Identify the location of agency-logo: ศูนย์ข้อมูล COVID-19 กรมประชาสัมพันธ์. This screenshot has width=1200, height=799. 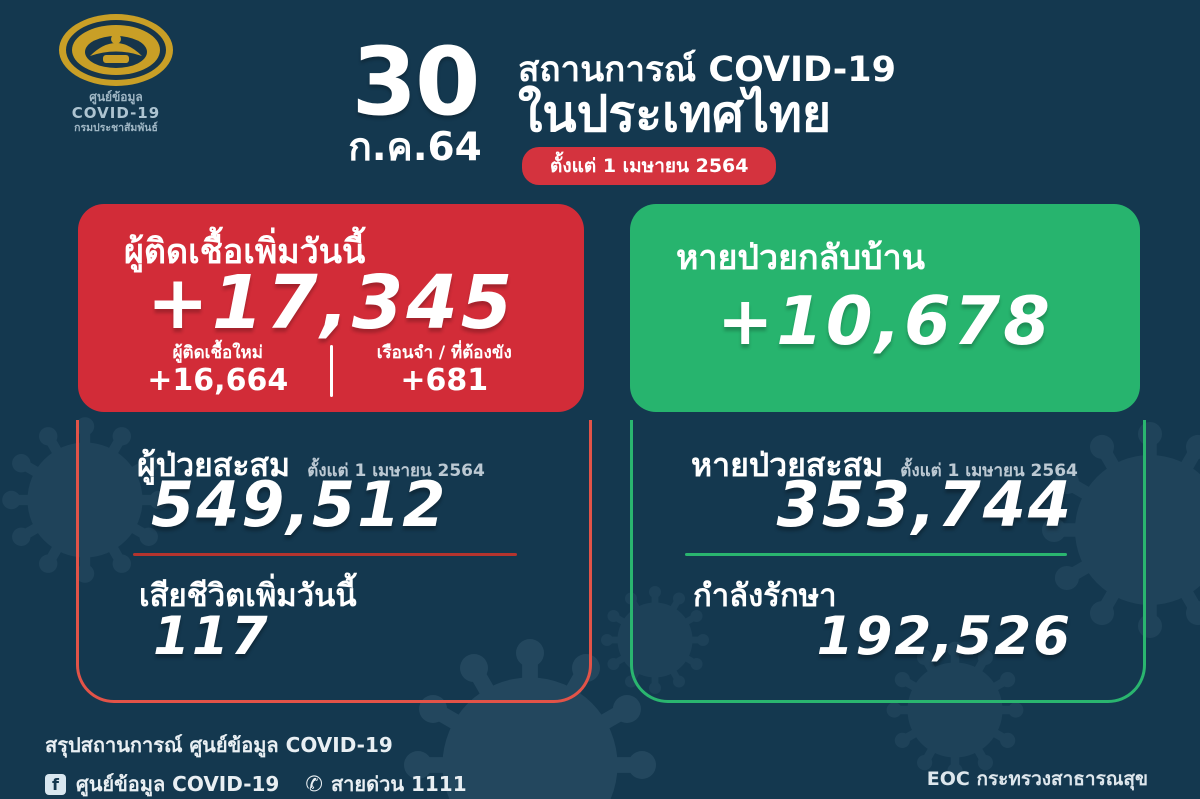
(116, 73).